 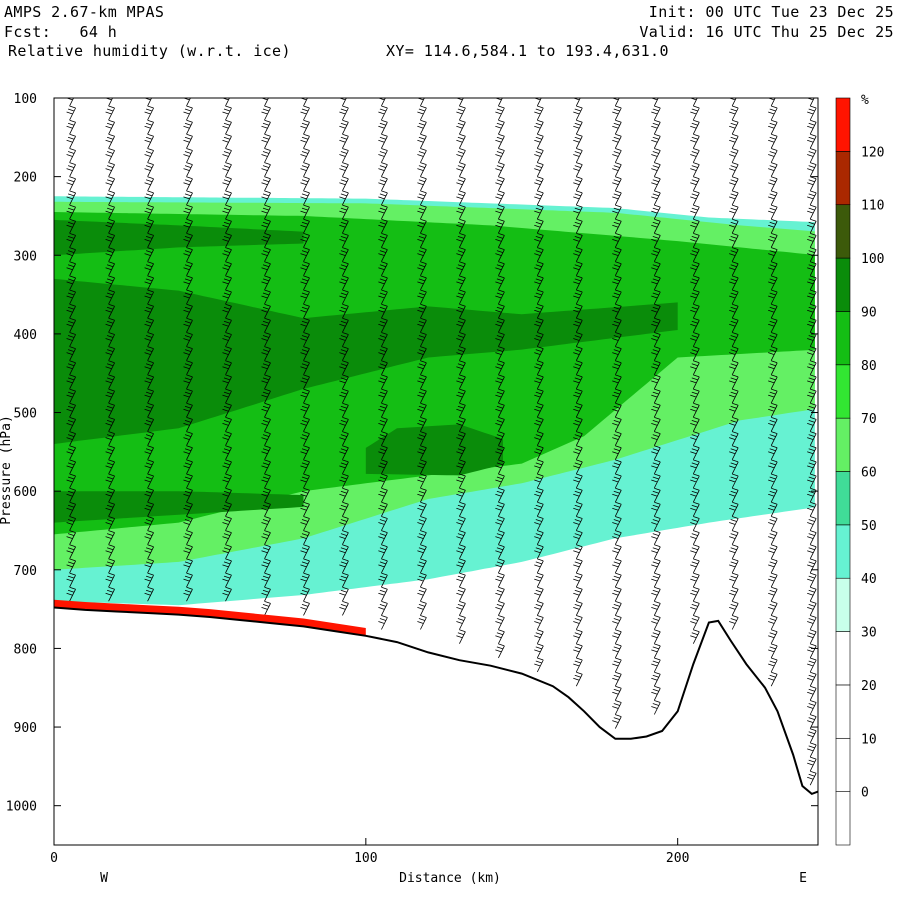 I want to click on y-tick-label: 200, so click(x=25, y=178).